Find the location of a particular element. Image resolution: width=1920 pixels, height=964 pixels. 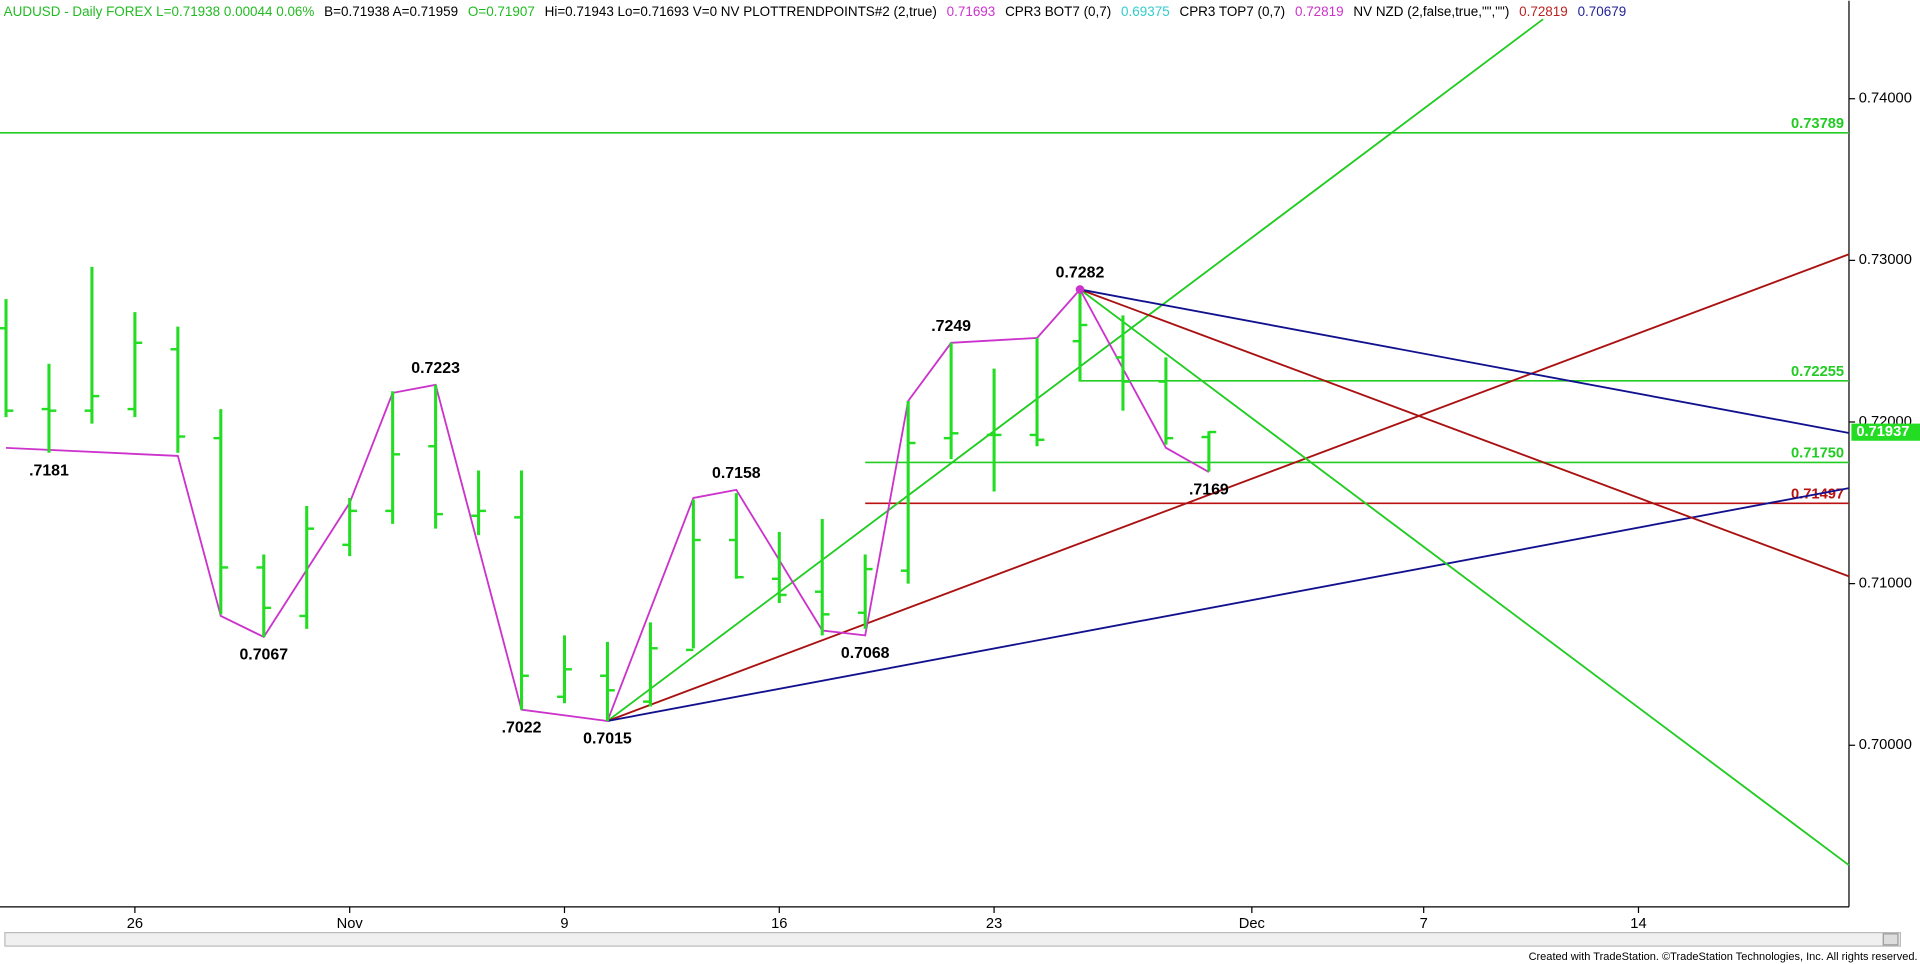

swing-label: 0.7015 is located at coordinates (607, 739).